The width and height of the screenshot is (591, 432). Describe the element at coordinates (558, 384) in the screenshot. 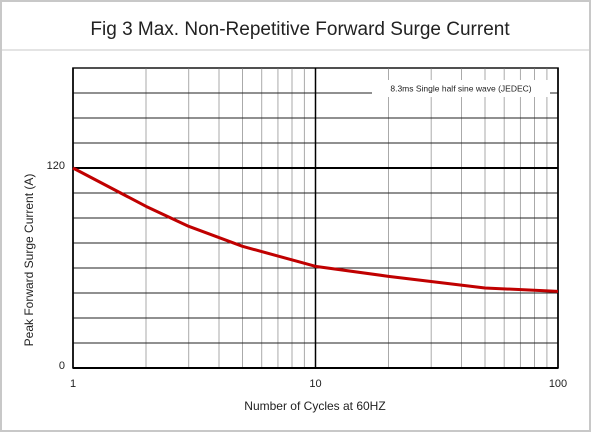

I see `x-tick-label: 100` at that location.